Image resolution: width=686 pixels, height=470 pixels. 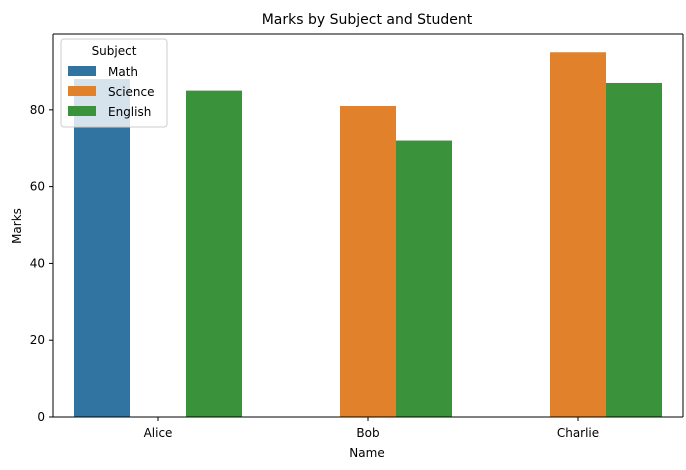 What do you see at coordinates (366, 453) in the screenshot?
I see `x-axis-label: Name` at bounding box center [366, 453].